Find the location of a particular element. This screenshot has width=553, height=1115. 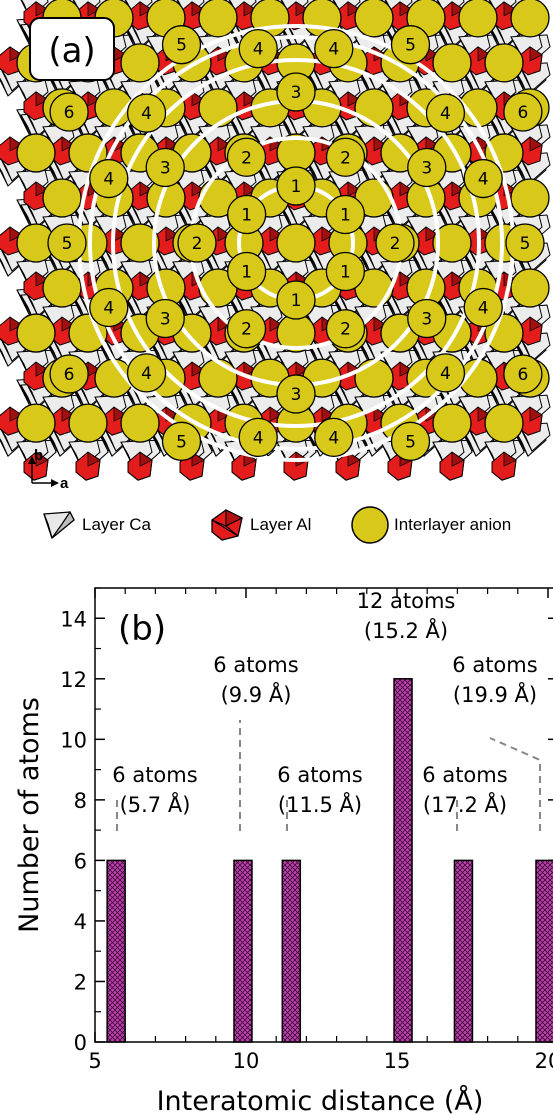

y-axis-title: Number of atoms is located at coordinates (29, 815).